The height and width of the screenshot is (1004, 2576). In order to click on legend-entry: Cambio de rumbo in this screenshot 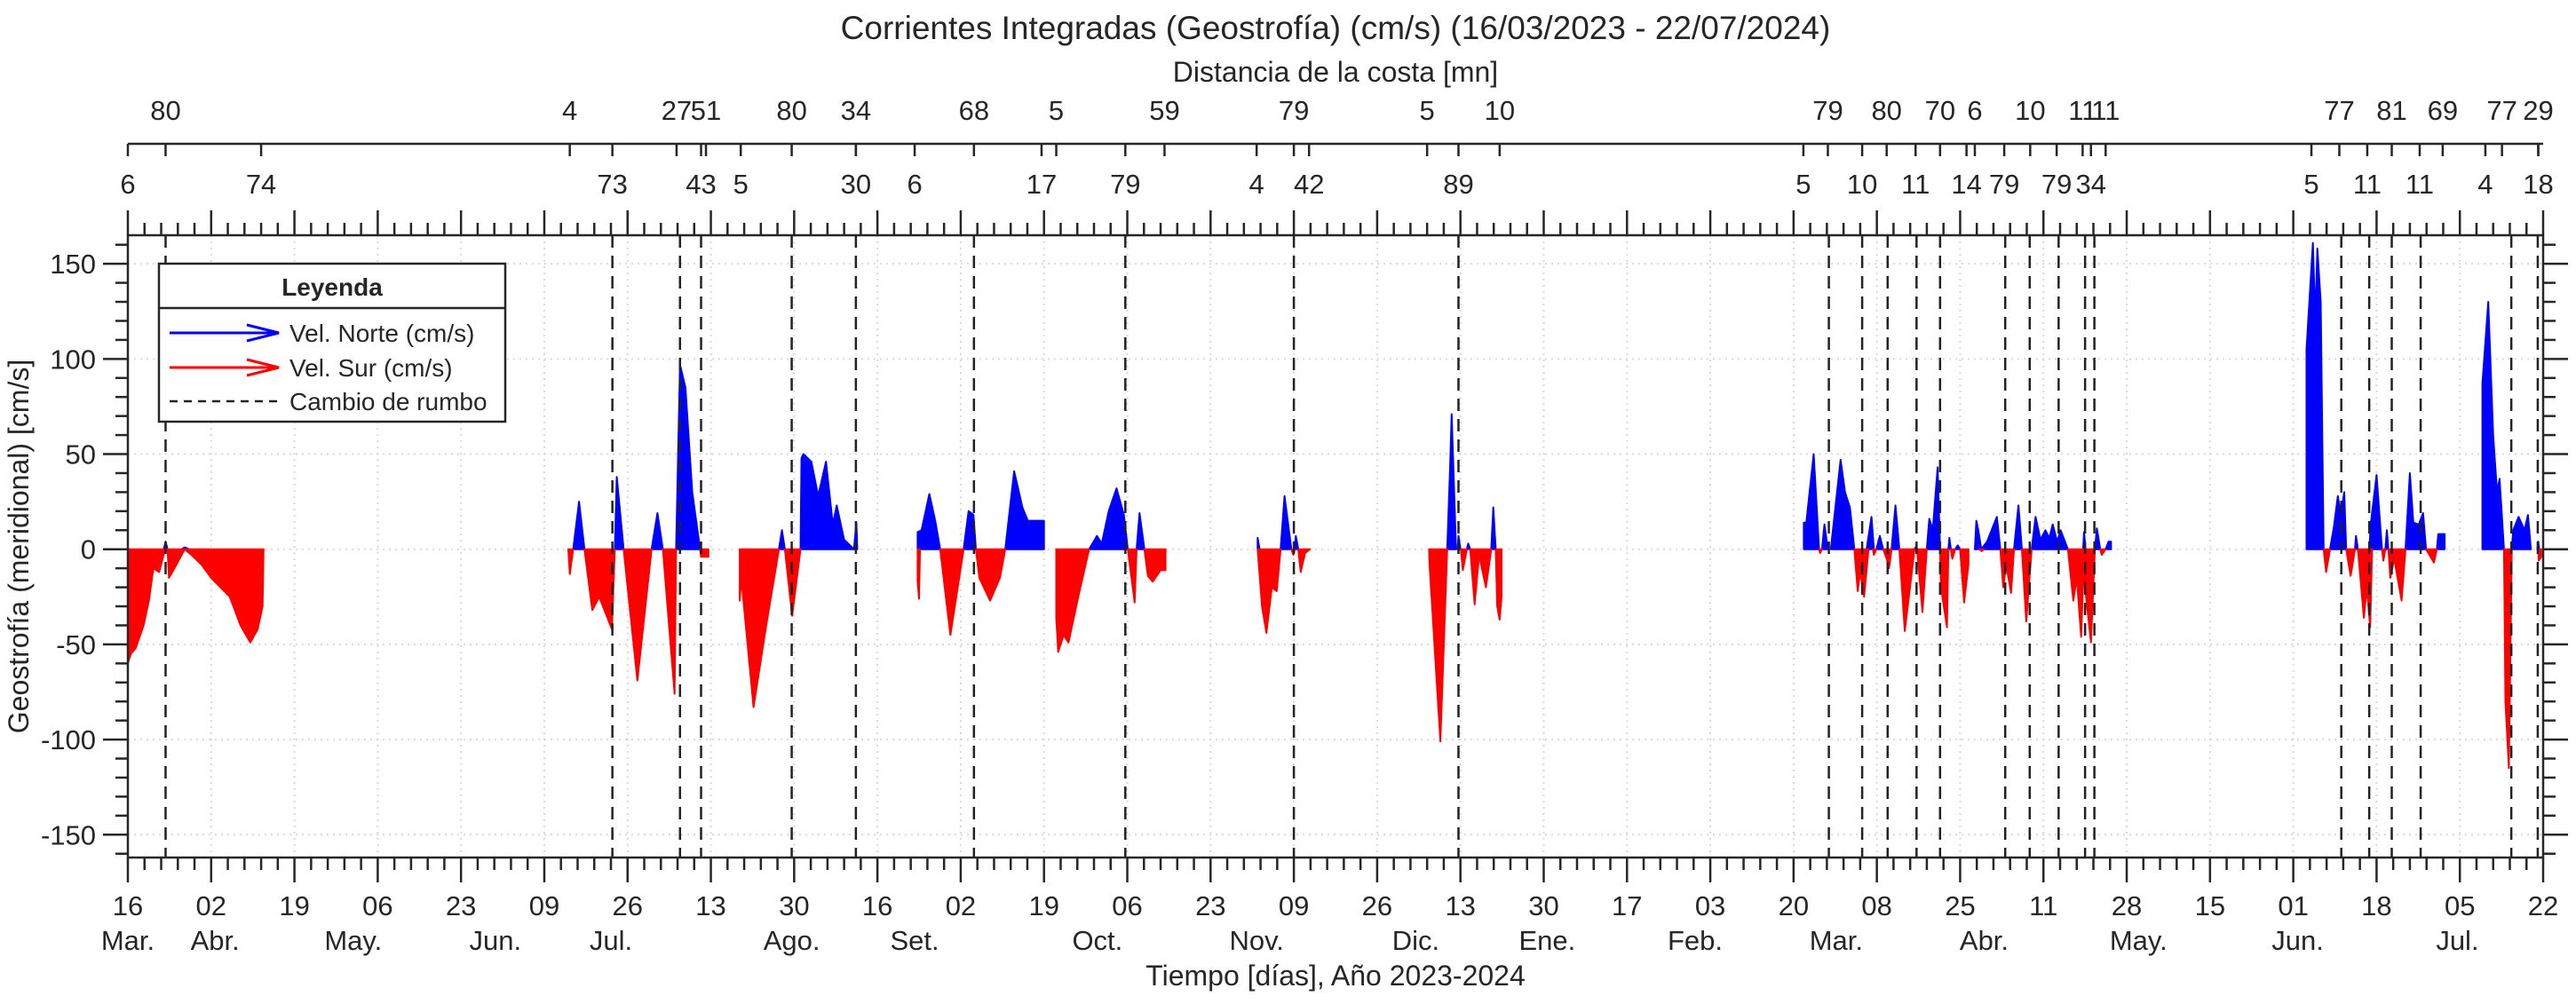, I will do `click(388, 401)`.